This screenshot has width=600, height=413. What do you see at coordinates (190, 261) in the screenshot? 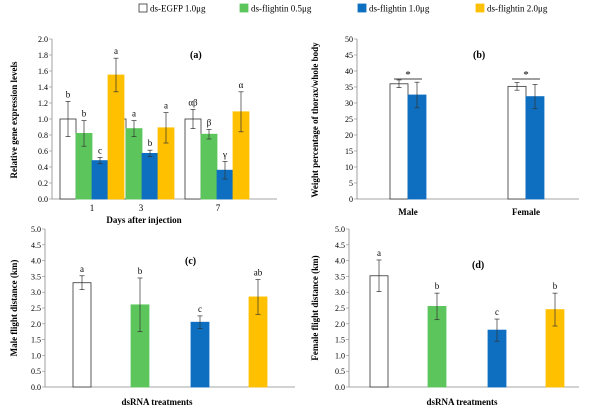
I see `panel-label: (c)` at bounding box center [190, 261].